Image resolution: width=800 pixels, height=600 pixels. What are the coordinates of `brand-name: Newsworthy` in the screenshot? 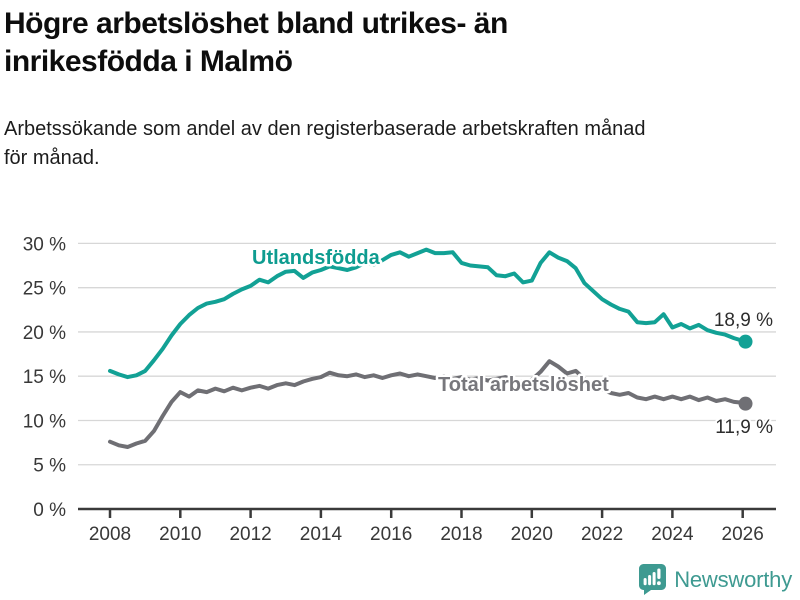 It's located at (733, 579).